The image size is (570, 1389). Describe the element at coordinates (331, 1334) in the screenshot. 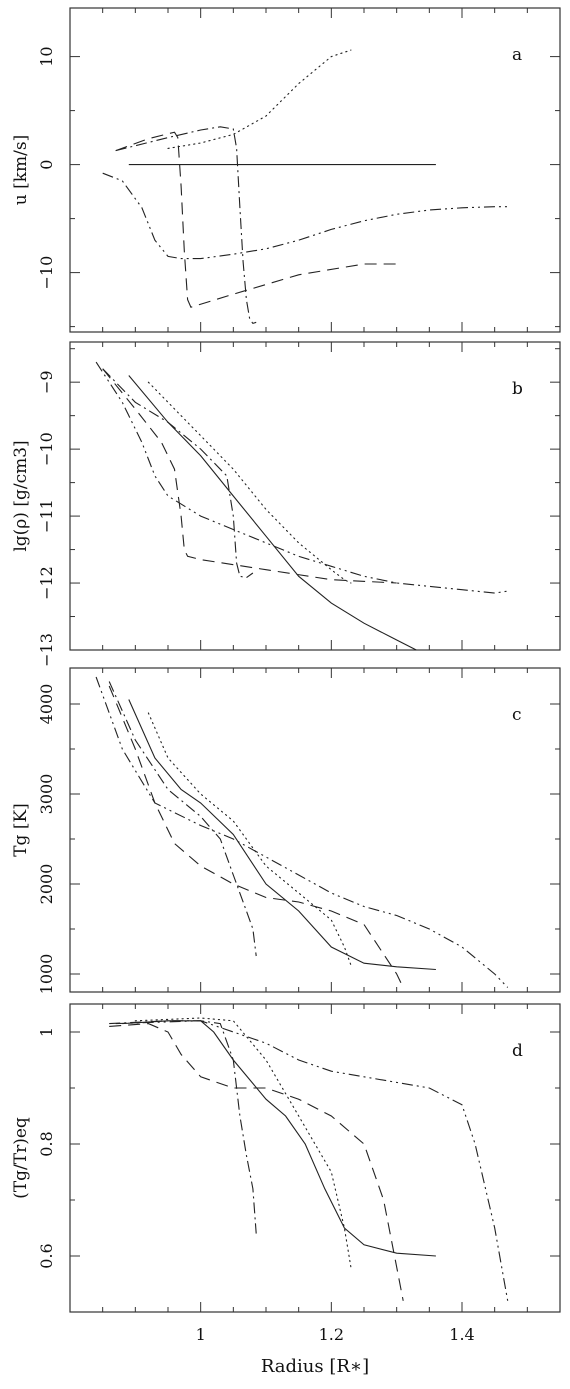

I see `x-tick-label: 1.2` at that location.